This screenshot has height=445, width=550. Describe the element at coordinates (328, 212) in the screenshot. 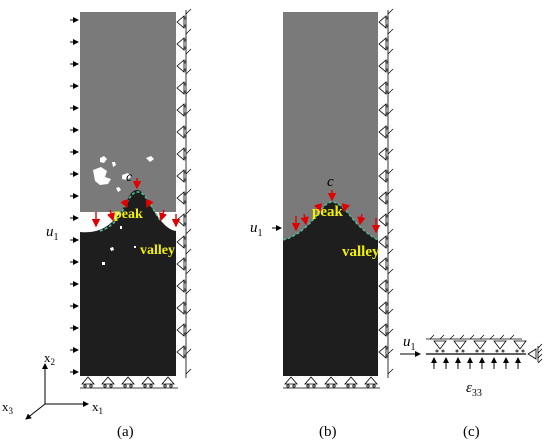

I see `panel-b-peak-label: peak` at that location.